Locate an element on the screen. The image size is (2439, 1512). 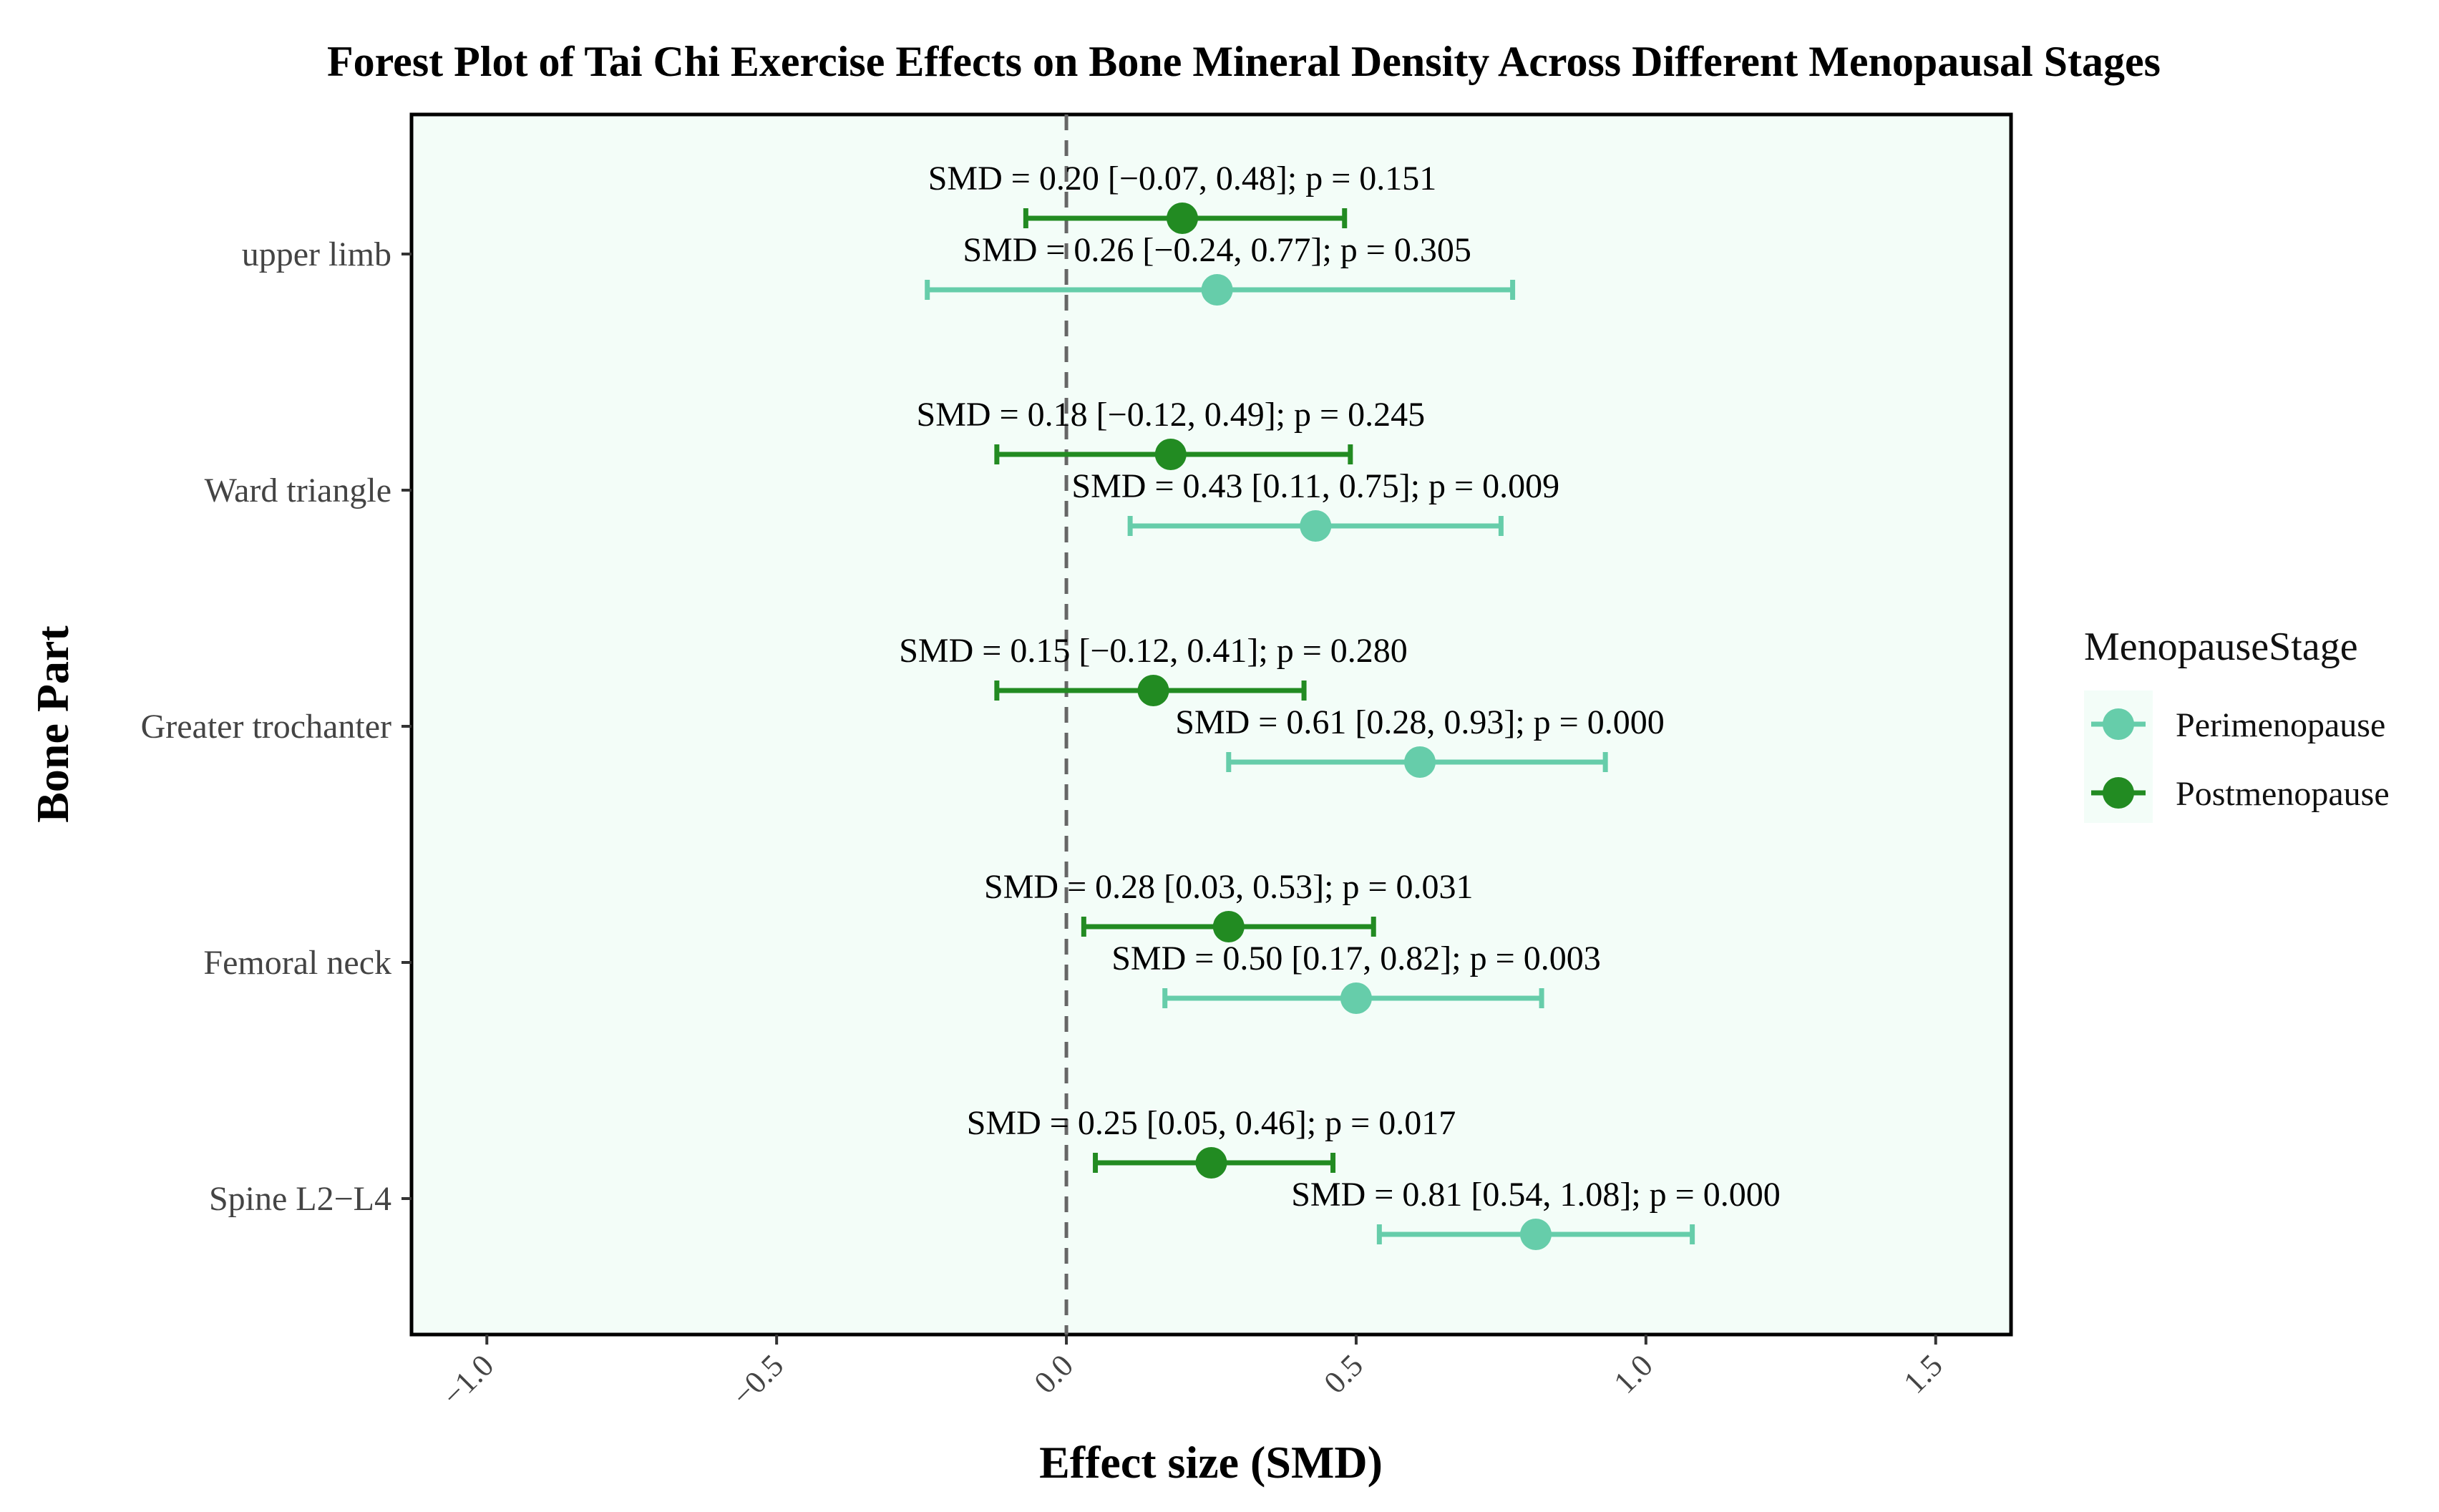
postmenopause-annotation: SMD = 0.28 [0.03, 0.53]; p = 0.031 is located at coordinates (1228, 887).